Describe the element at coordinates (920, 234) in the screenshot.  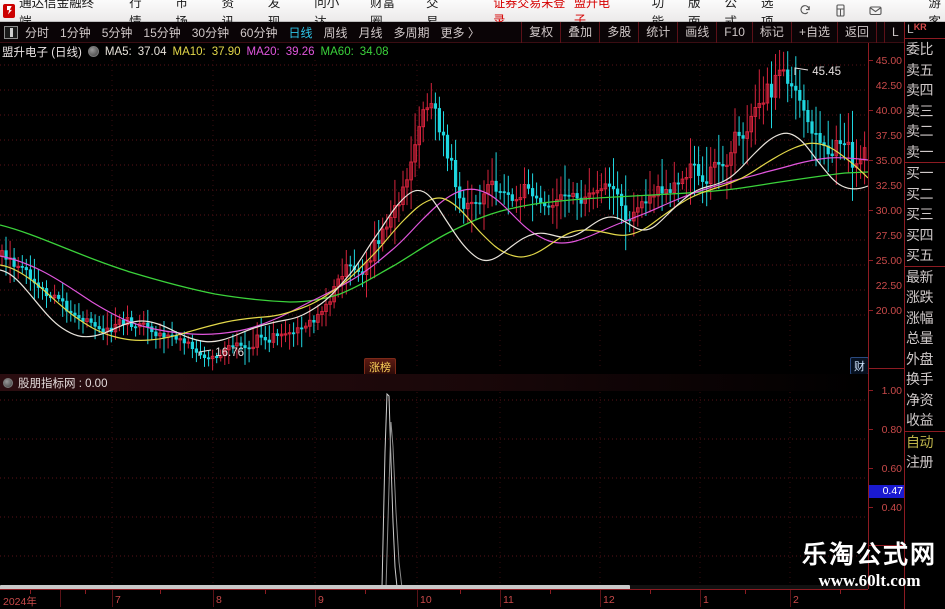
I see `ob-row-buy4: 买四` at that location.